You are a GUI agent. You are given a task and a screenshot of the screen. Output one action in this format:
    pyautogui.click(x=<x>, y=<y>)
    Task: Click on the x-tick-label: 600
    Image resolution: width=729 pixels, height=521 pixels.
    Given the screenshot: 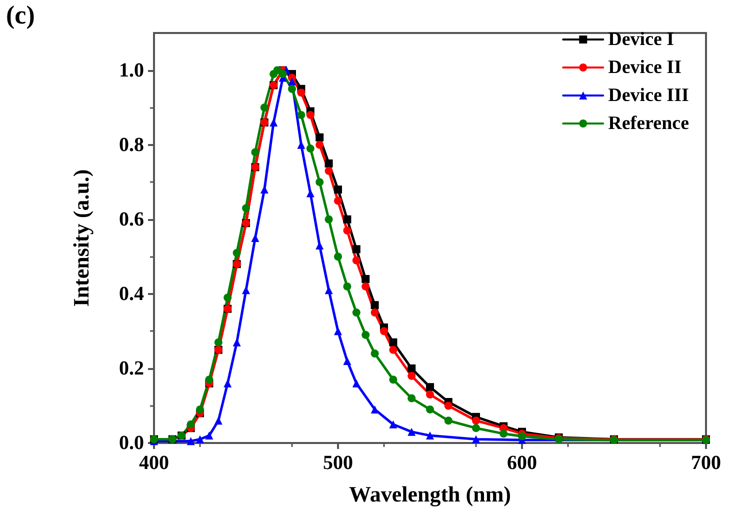 What is the action you would take?
    pyautogui.click(x=522, y=463)
    